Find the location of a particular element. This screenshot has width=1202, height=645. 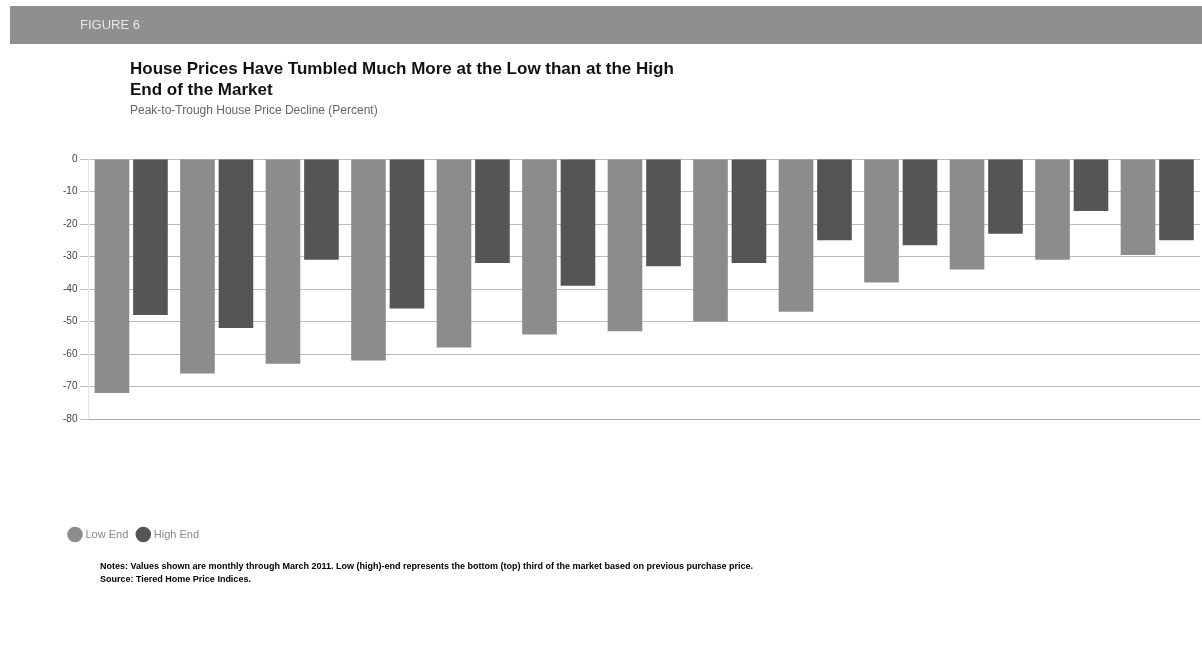

source-note: Source: Tiered Home Price Indices. is located at coordinates (176, 579).